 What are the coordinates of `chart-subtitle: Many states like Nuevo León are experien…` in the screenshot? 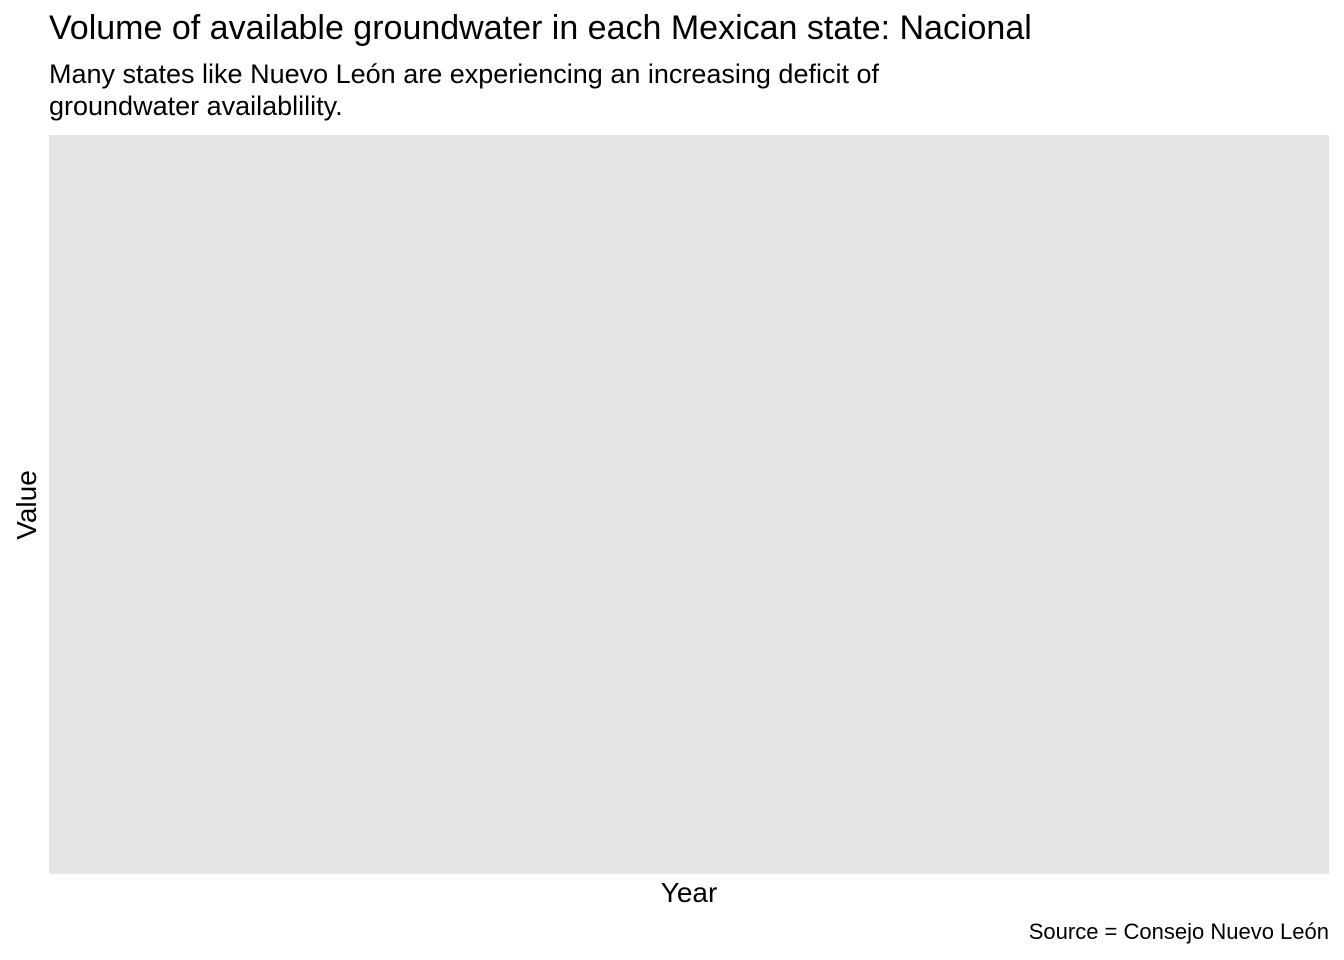 It's located at (464, 90).